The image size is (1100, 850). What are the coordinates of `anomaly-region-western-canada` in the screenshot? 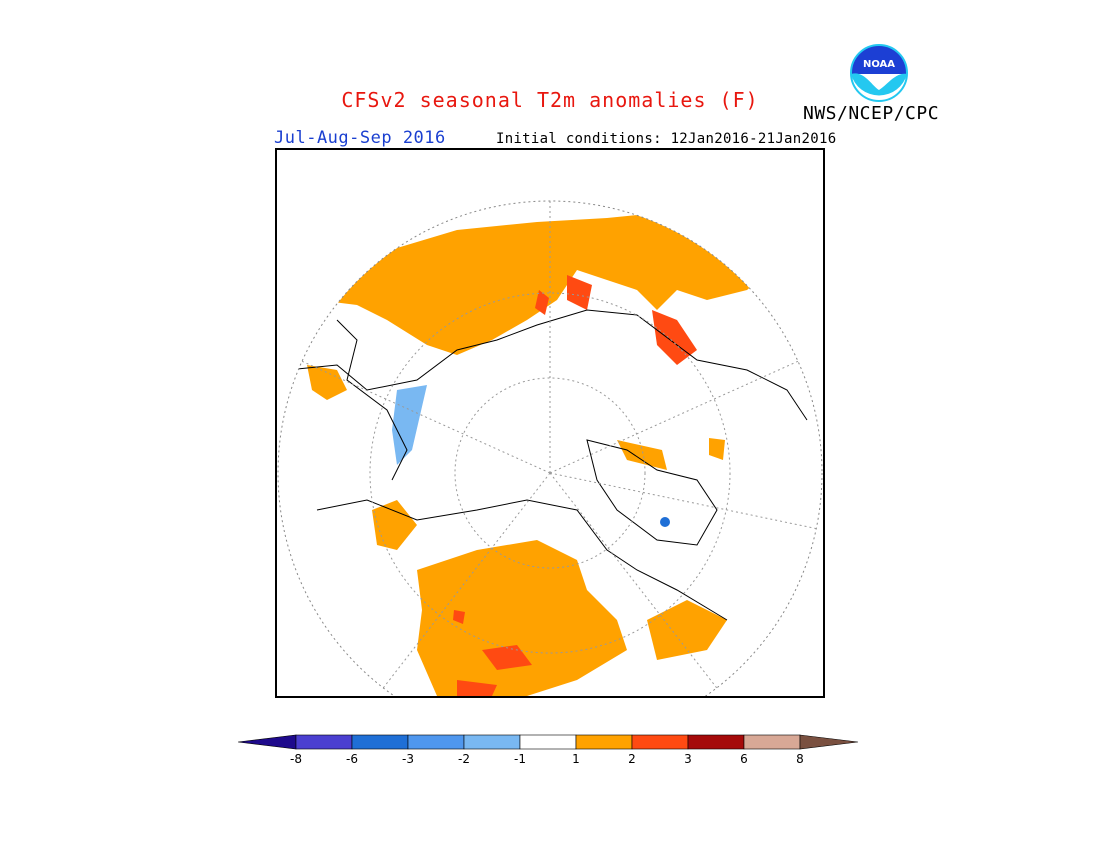 It's located at (394, 525).